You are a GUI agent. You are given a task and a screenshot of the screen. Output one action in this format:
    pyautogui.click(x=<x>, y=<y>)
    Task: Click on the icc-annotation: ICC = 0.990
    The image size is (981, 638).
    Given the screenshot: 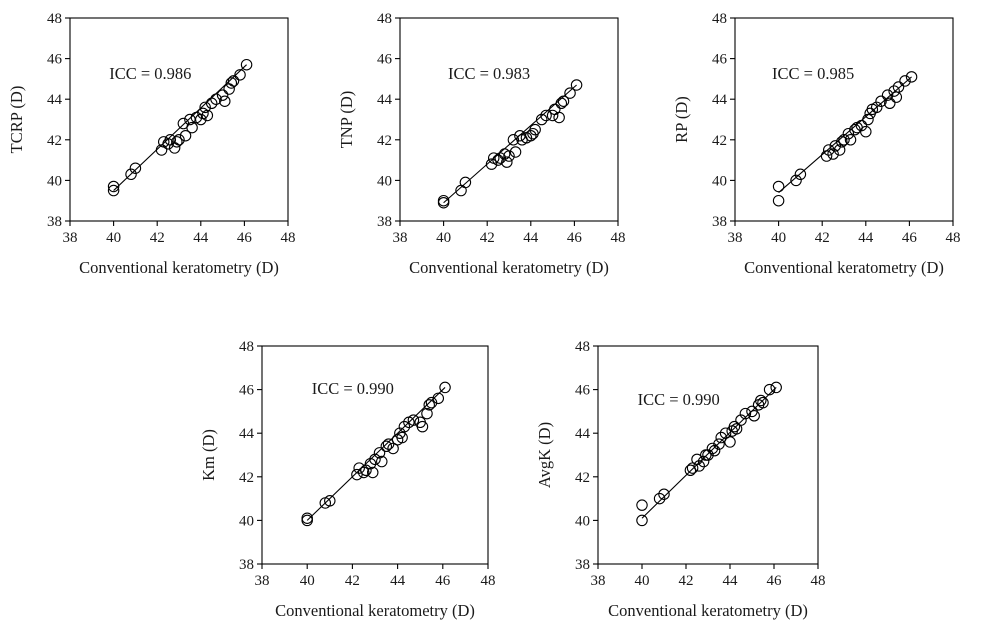 What is the action you would take?
    pyautogui.click(x=353, y=388)
    